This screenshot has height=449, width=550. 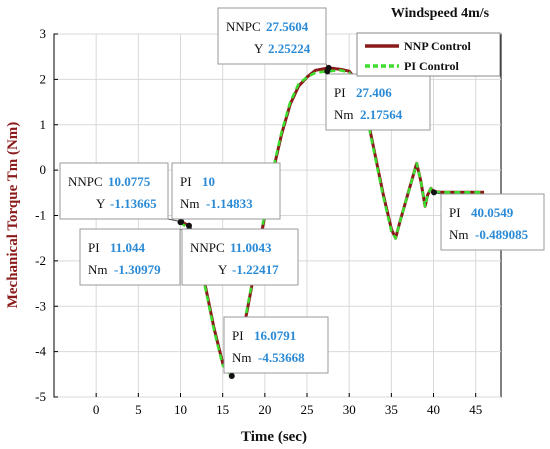 What do you see at coordinates (229, 203) in the screenshot?
I see `datatip-value-2: -1.14833` at bounding box center [229, 203].